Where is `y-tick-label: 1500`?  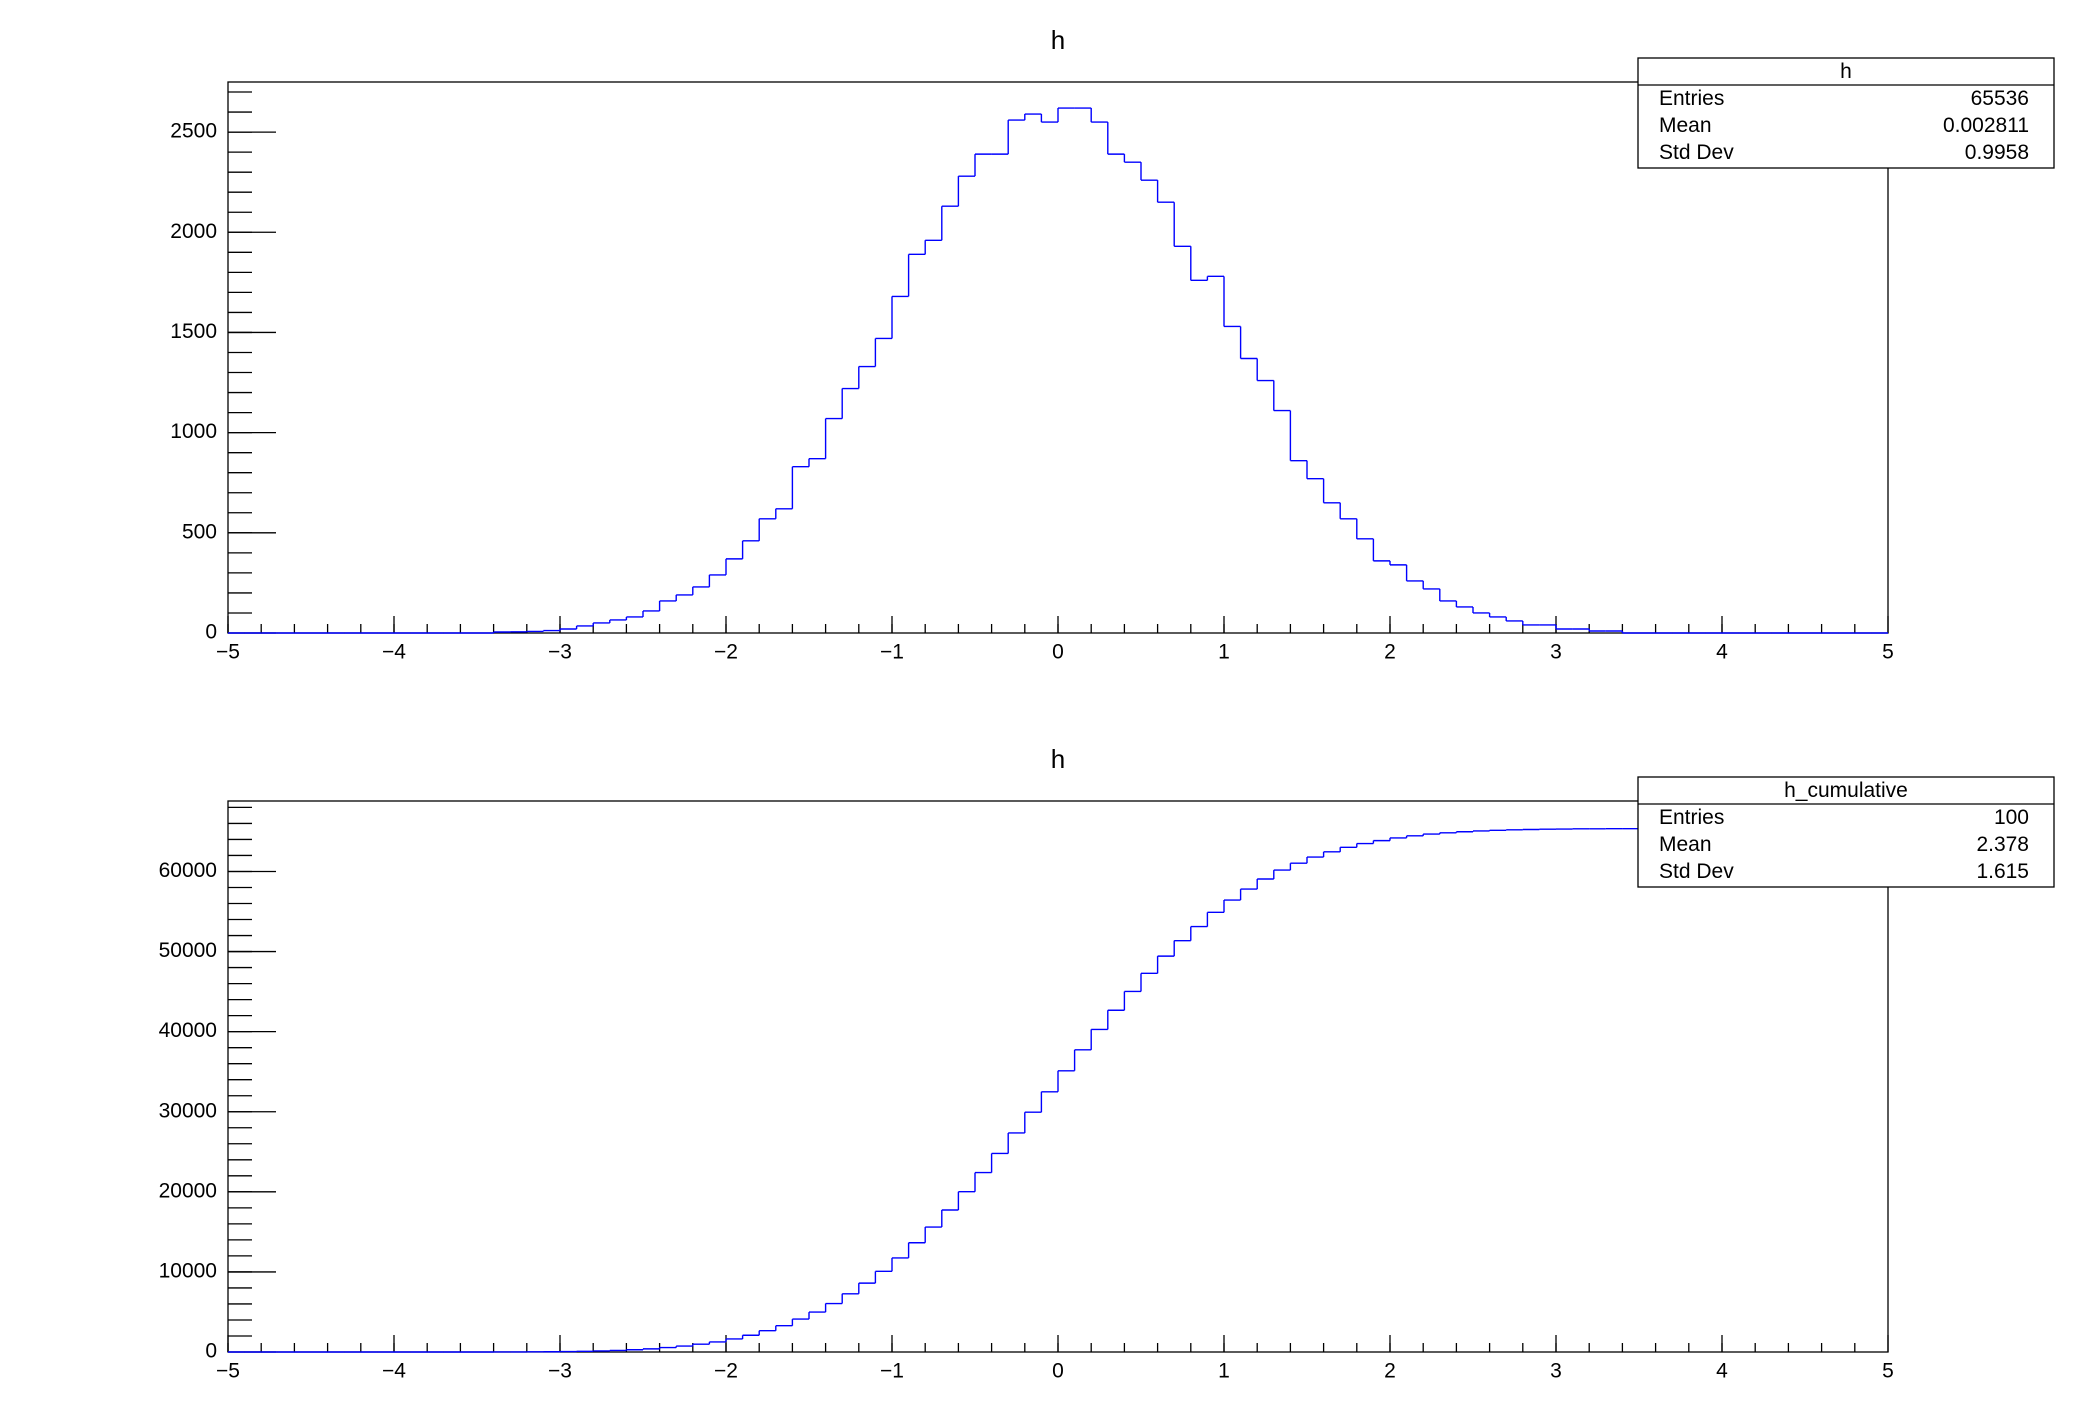 y-tick-label: 1500 is located at coordinates (193, 331).